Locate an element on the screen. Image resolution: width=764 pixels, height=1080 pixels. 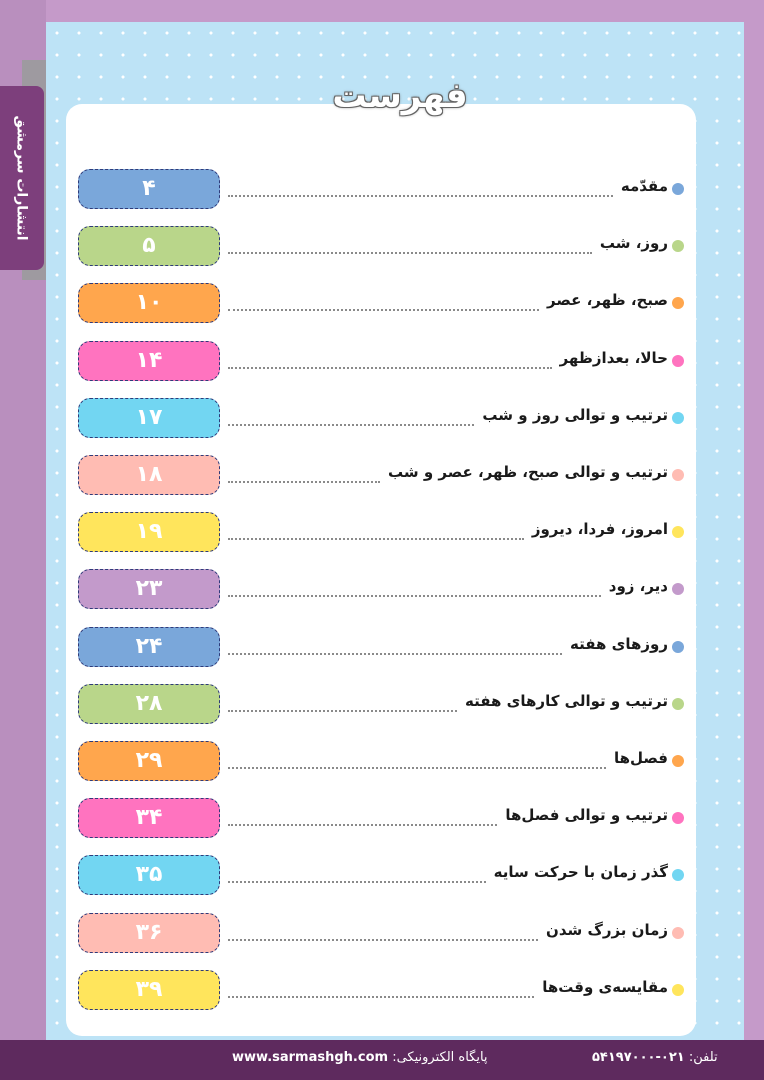
publisher-tab: انتشارات سرمشق is located at coordinates (22, 178).